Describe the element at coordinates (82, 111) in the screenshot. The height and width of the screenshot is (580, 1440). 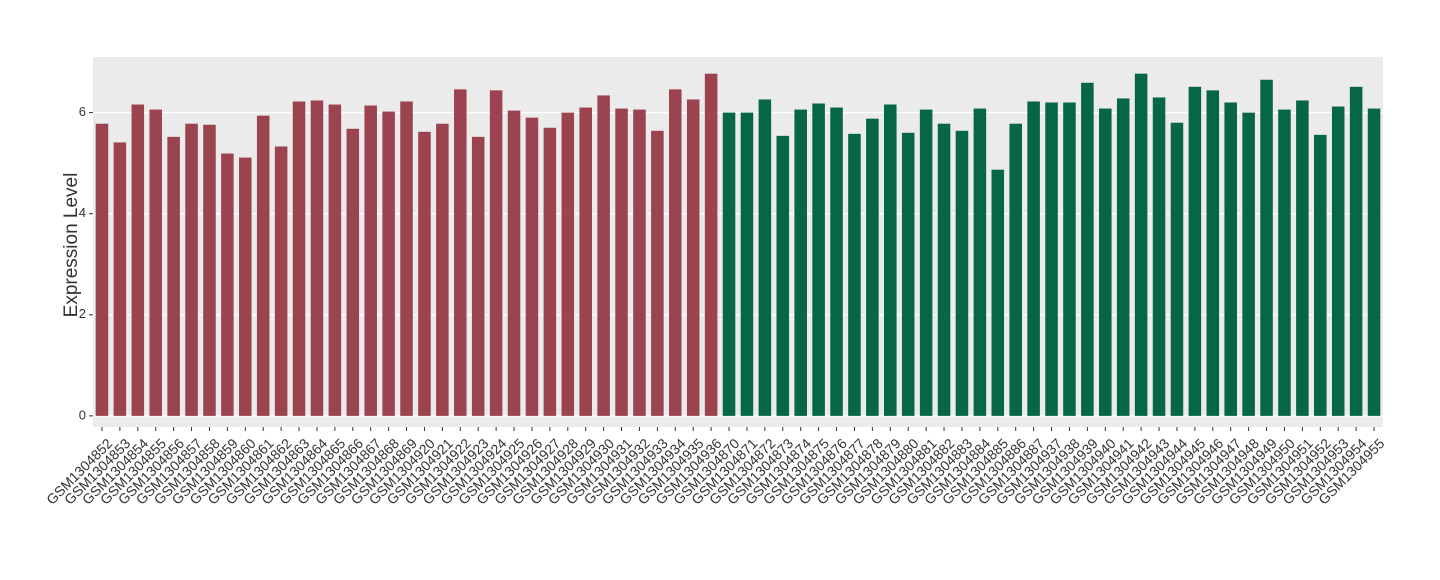
I see `y-tick-label: 6` at that location.